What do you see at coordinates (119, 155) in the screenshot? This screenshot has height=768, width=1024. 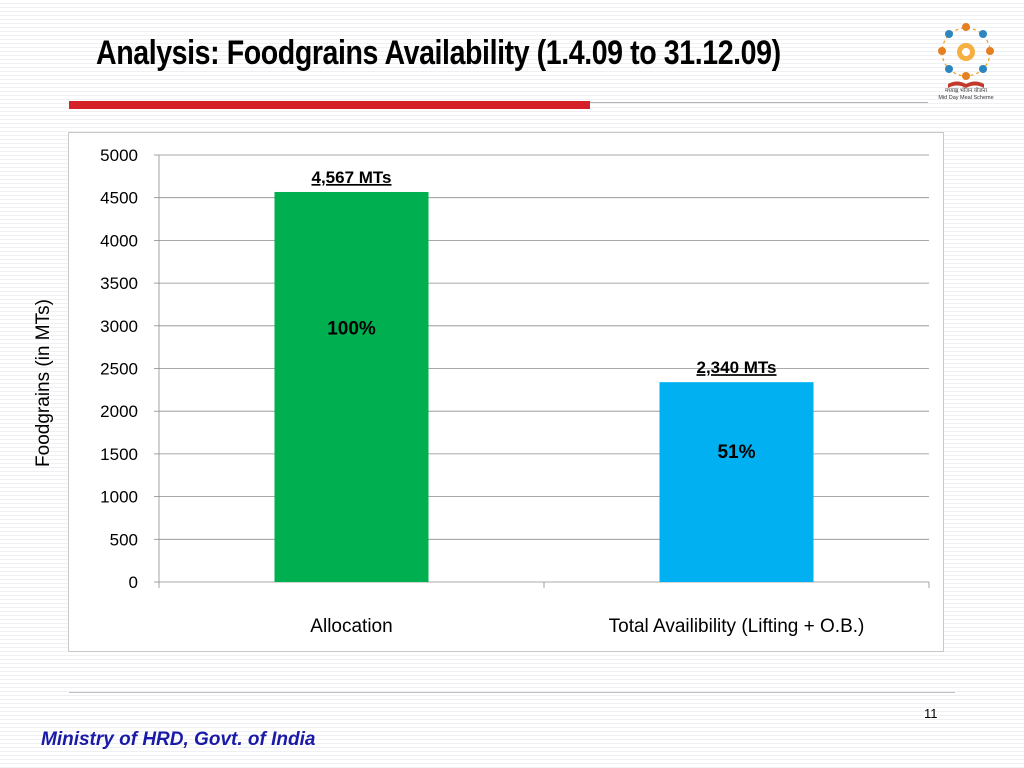 I see `y-tick-label: 5000` at bounding box center [119, 155].